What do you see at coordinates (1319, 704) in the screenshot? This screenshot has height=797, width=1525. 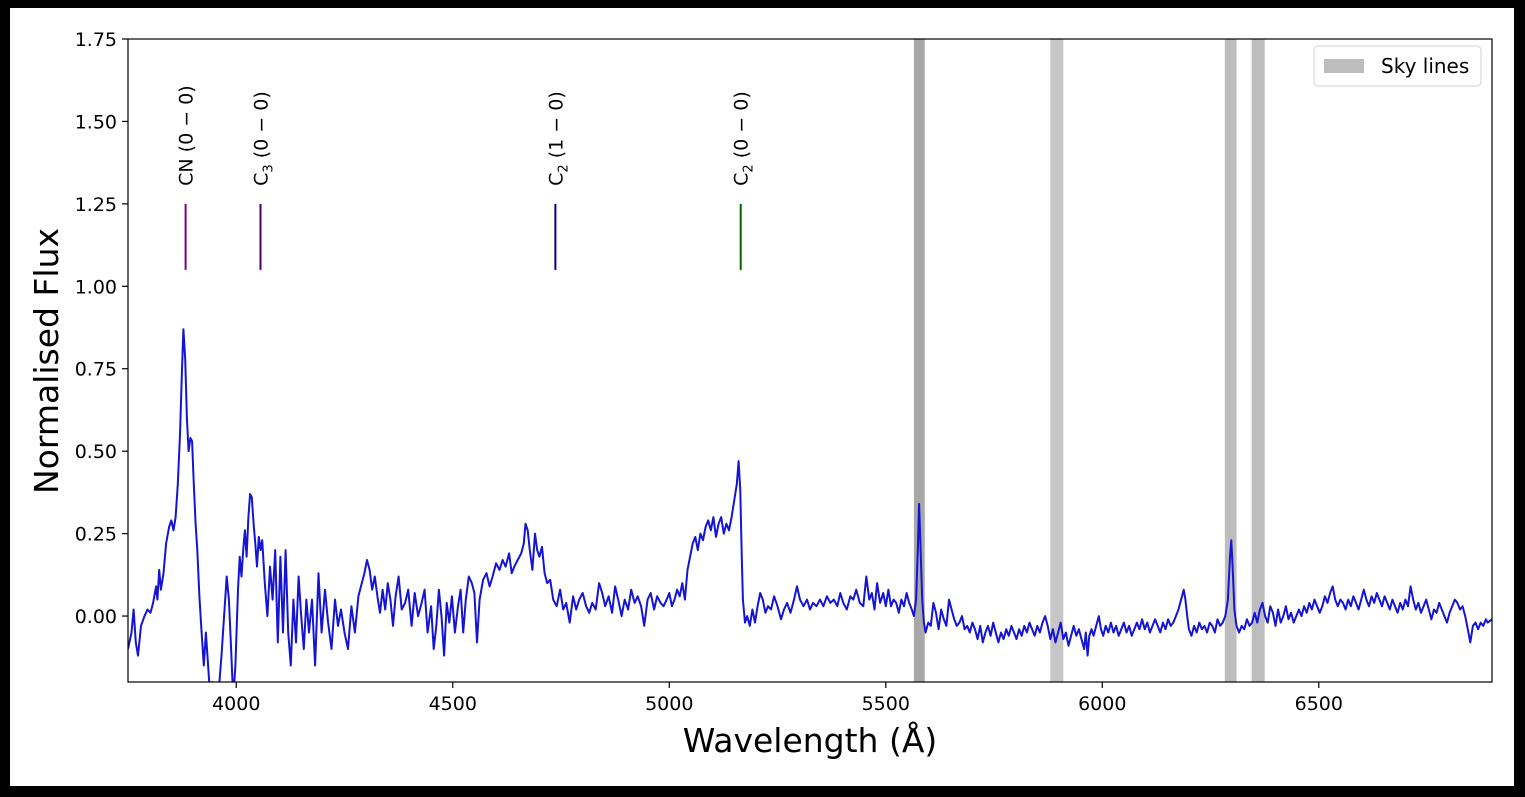 I see `x-tick-label: 6500` at bounding box center [1319, 704].